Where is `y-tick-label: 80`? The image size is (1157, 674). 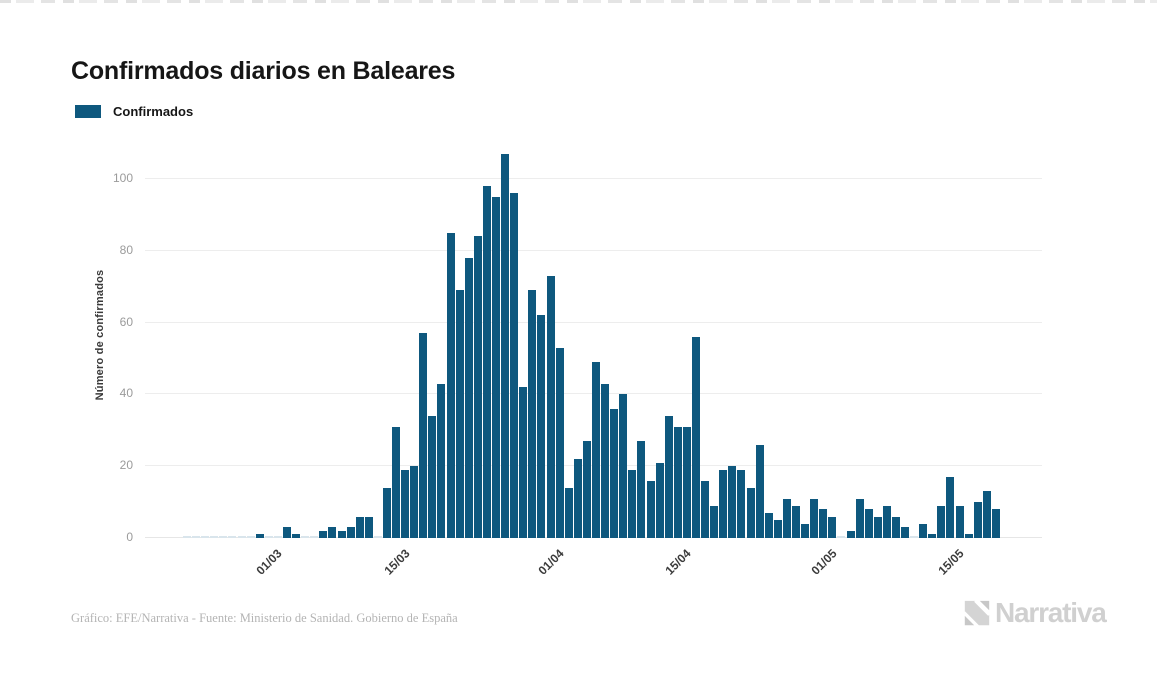 y-tick-label: 80 is located at coordinates (126, 249).